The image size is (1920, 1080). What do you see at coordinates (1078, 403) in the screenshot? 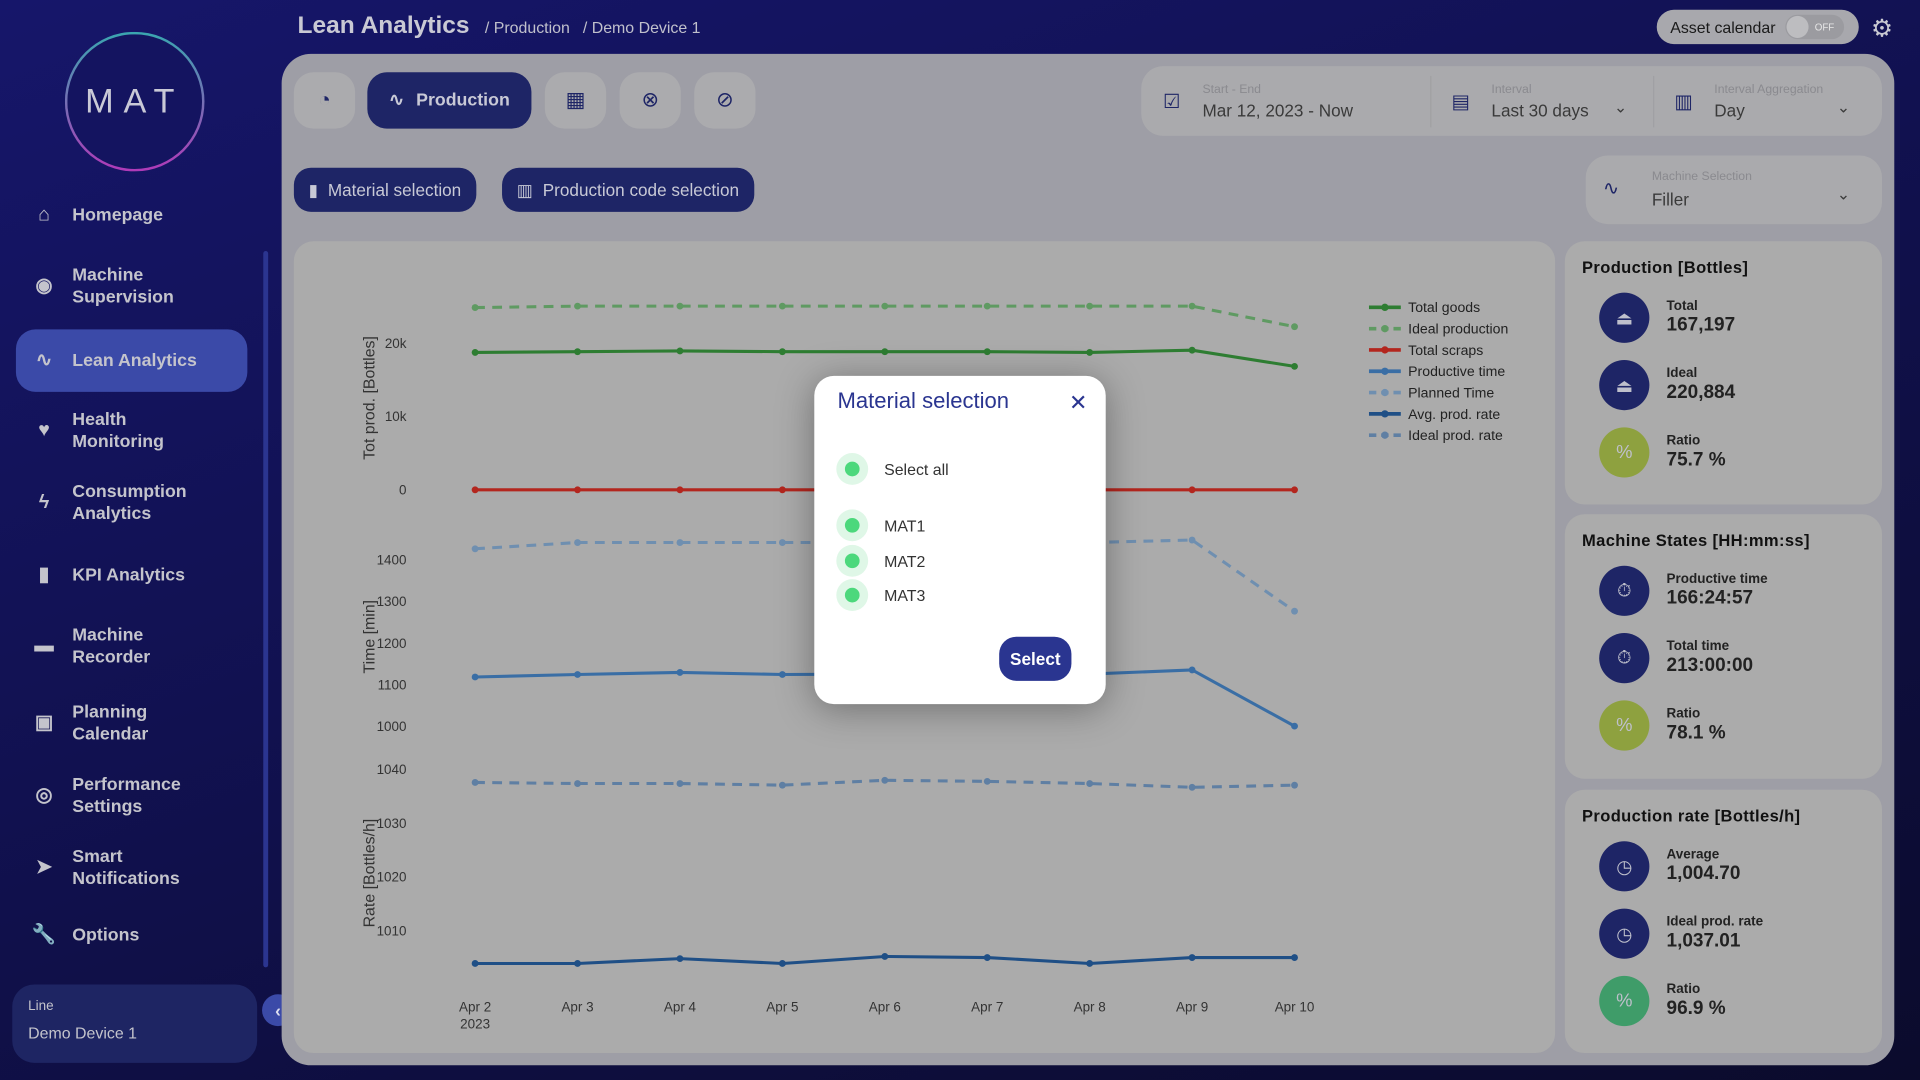
I see `close-icon: ✕` at bounding box center [1078, 403].